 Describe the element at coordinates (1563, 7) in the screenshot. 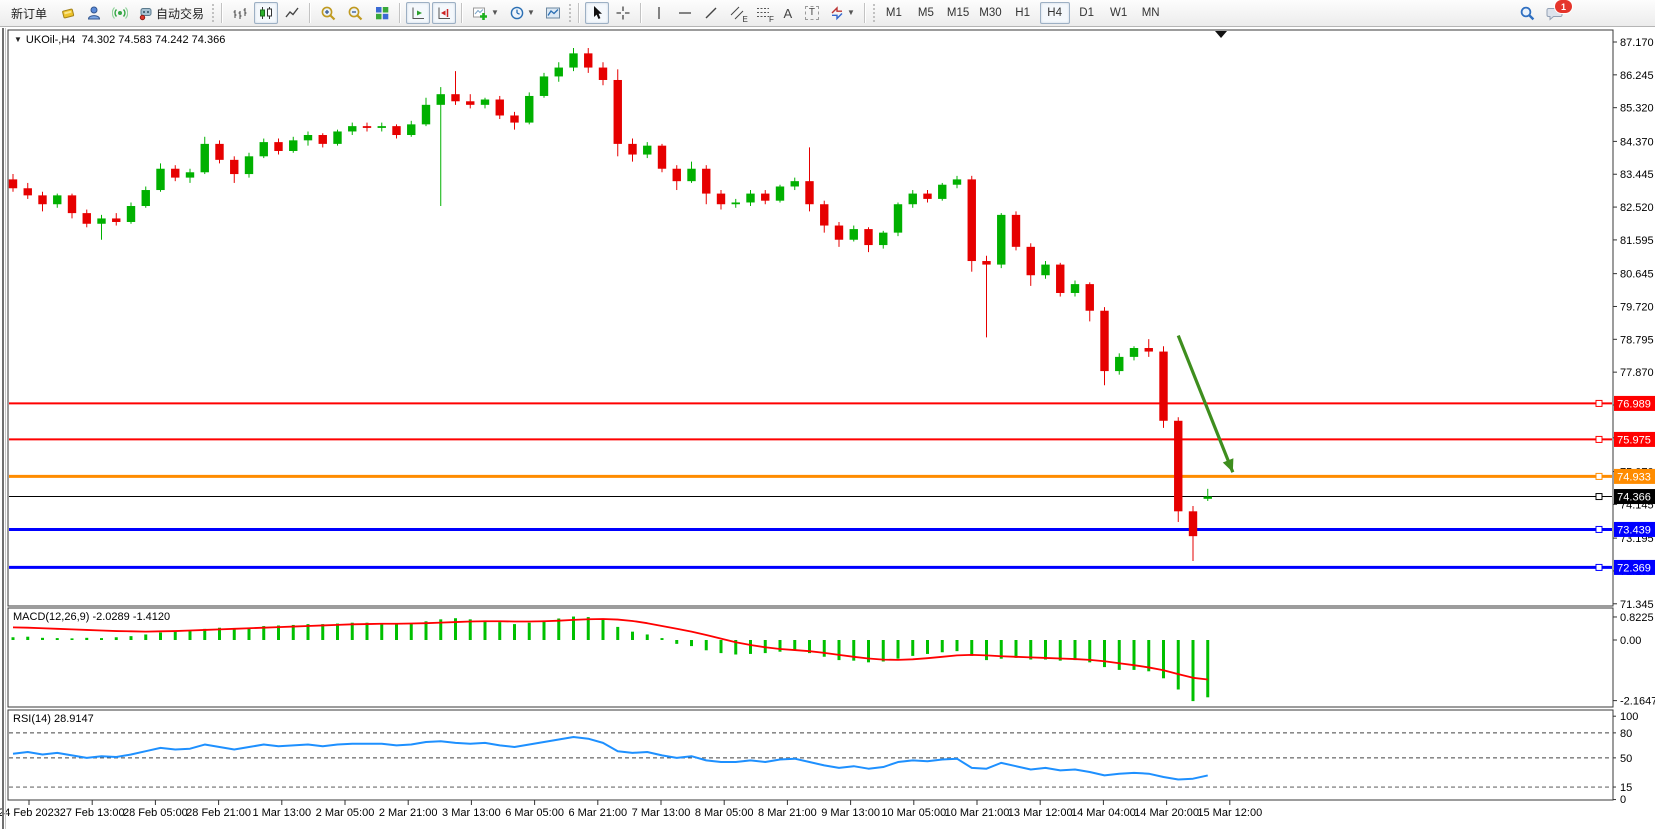

I see `notification-badge: 1` at that location.